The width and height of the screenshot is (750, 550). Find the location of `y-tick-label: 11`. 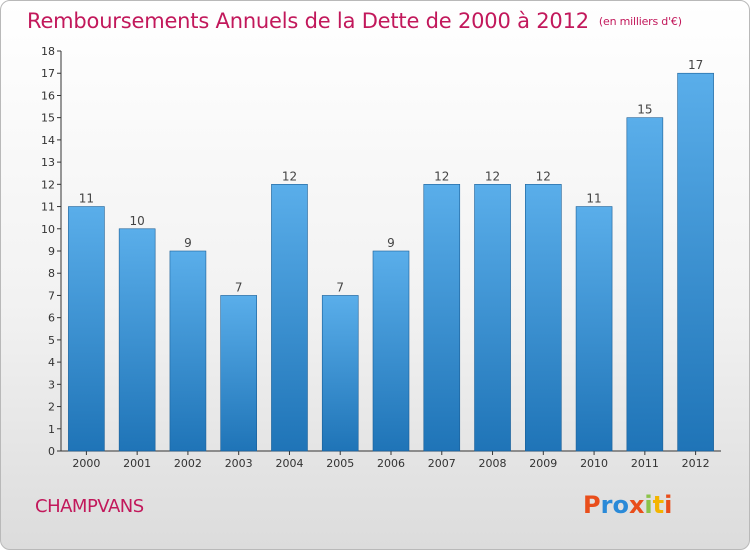

y-tick-label: 11 is located at coordinates (48, 207).